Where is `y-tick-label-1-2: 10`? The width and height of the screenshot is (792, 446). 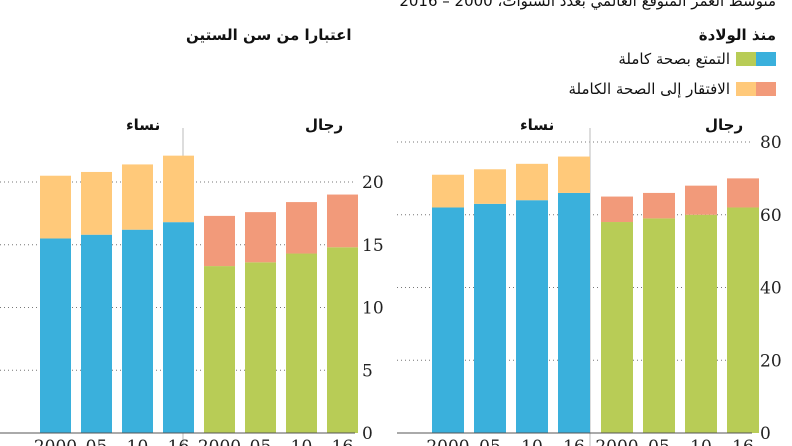 y-tick-label-1-2: 10 is located at coordinates (373, 309).